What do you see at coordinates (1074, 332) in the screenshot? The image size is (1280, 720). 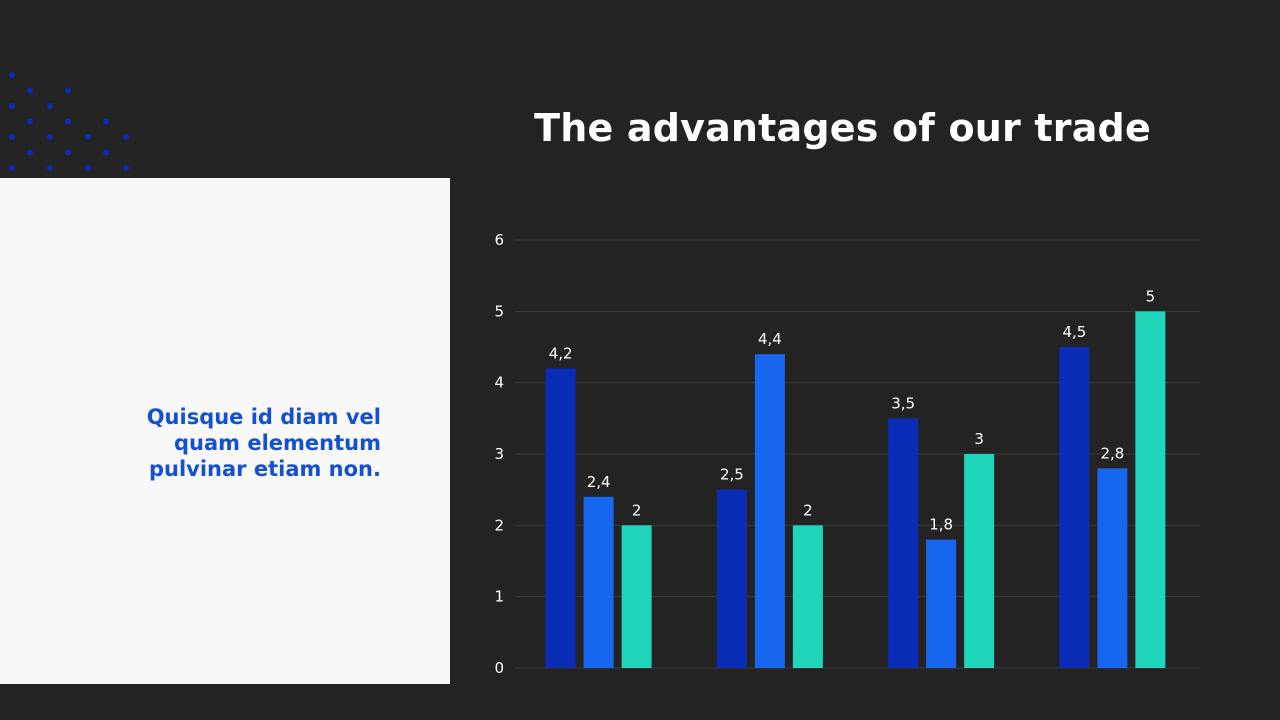 I see `data-label-3-0: 4,5` at bounding box center [1074, 332].